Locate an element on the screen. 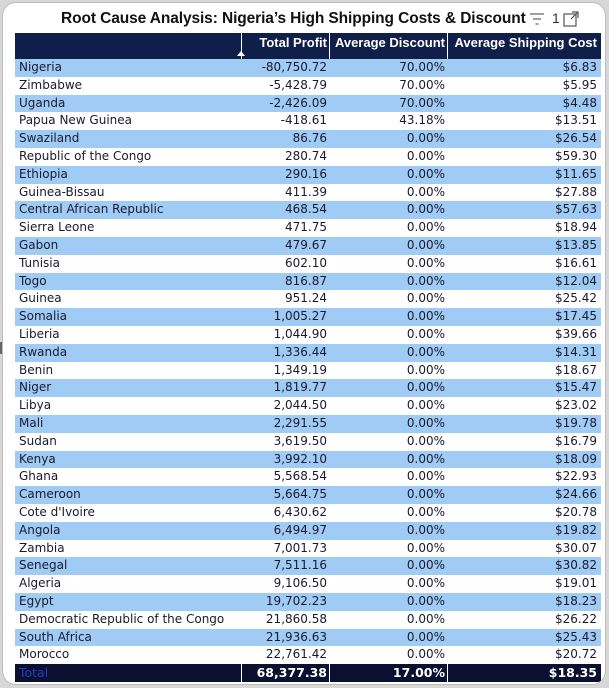  filter-icon is located at coordinates (537, 19).